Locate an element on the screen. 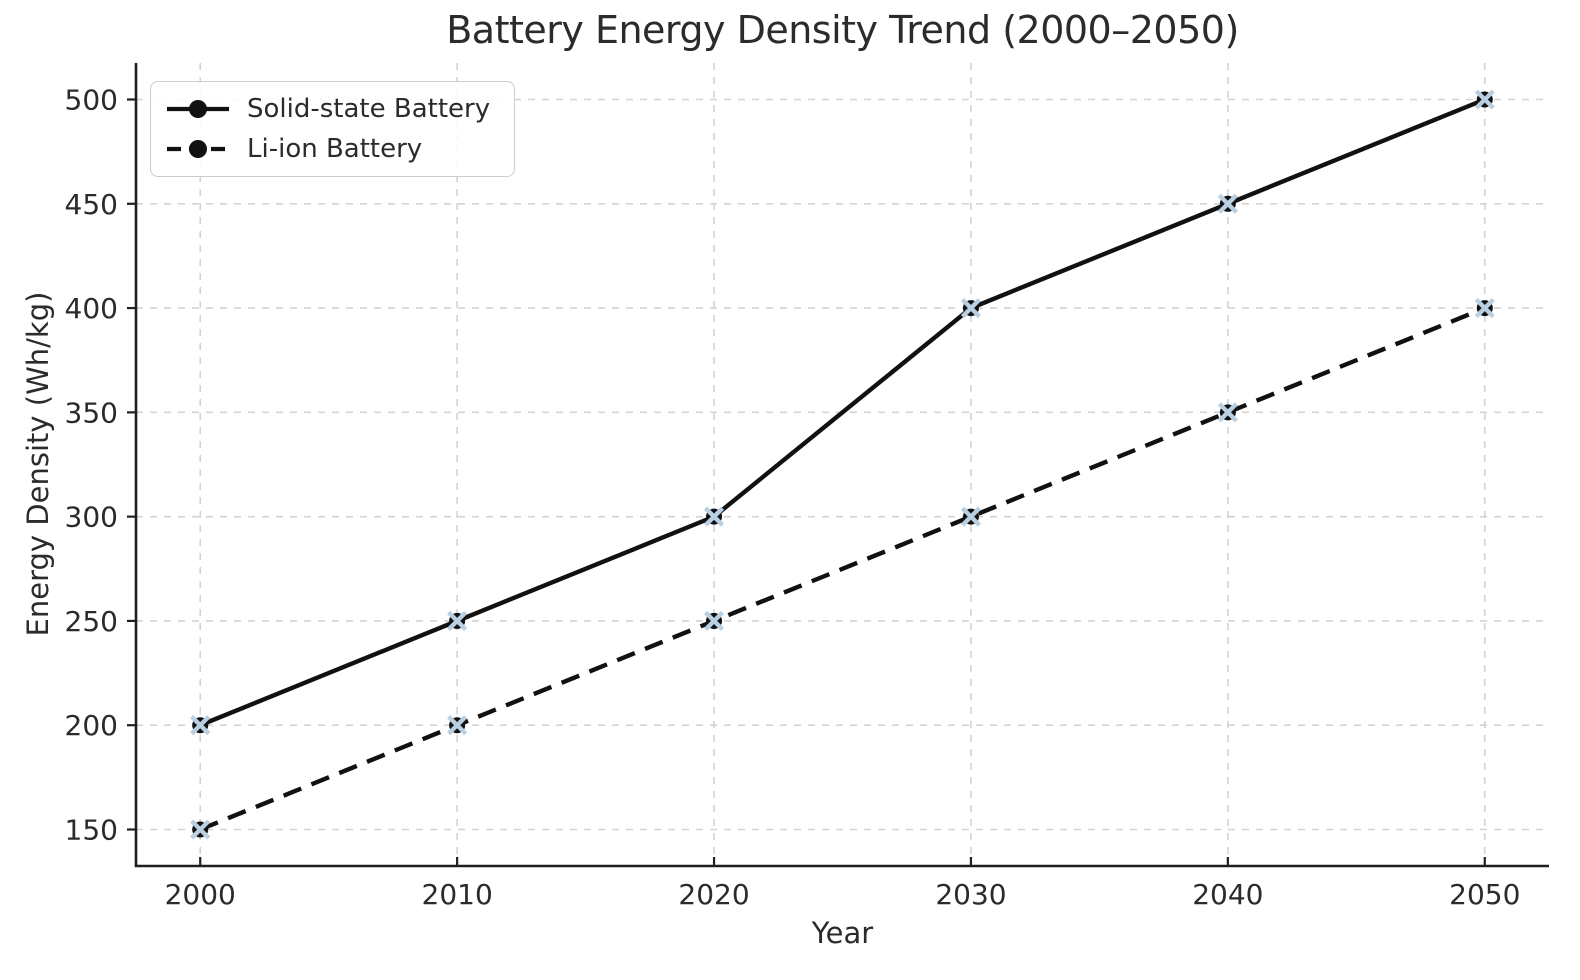 The height and width of the screenshot is (980, 1580). x-tick-label: 2010 is located at coordinates (457, 894).